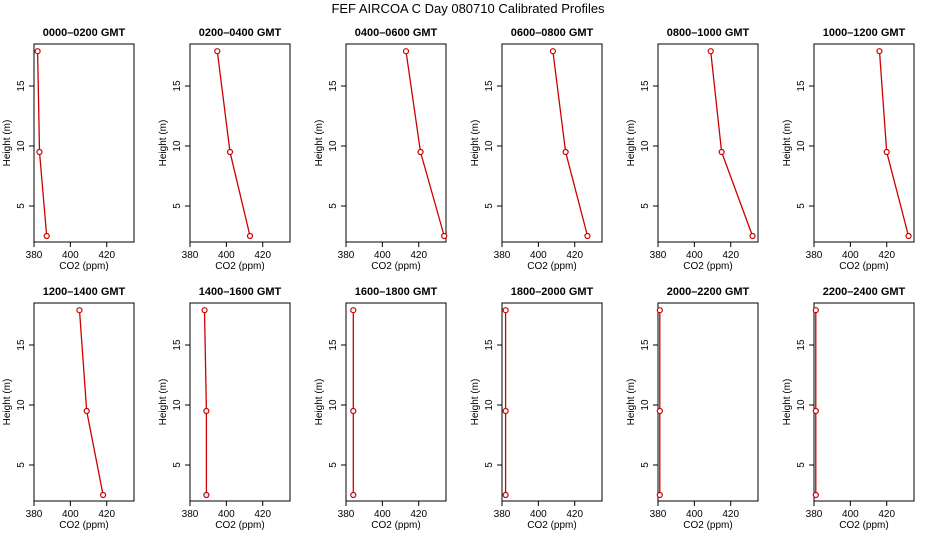 Image resolution: width=936 pixels, height=540 pixels. What do you see at coordinates (84, 292) in the screenshot?
I see `panel-title: 1200–1400 GMT` at bounding box center [84, 292].